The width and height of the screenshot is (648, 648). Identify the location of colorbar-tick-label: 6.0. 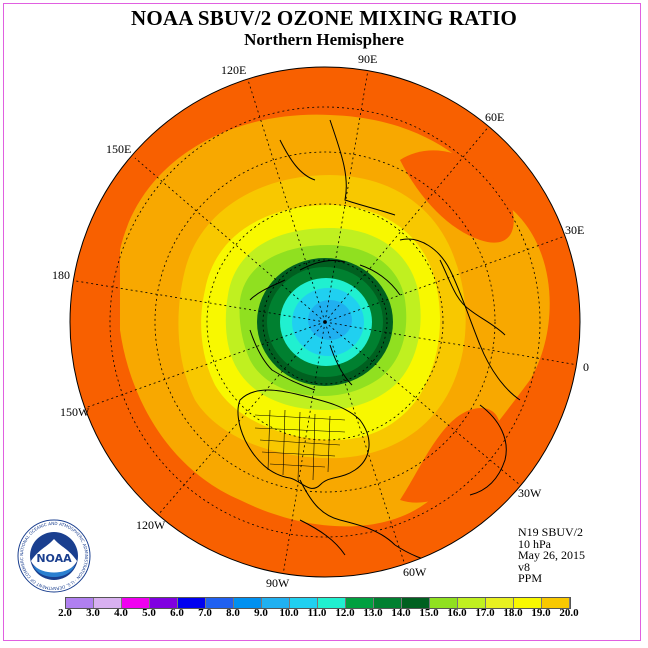
(177, 613).